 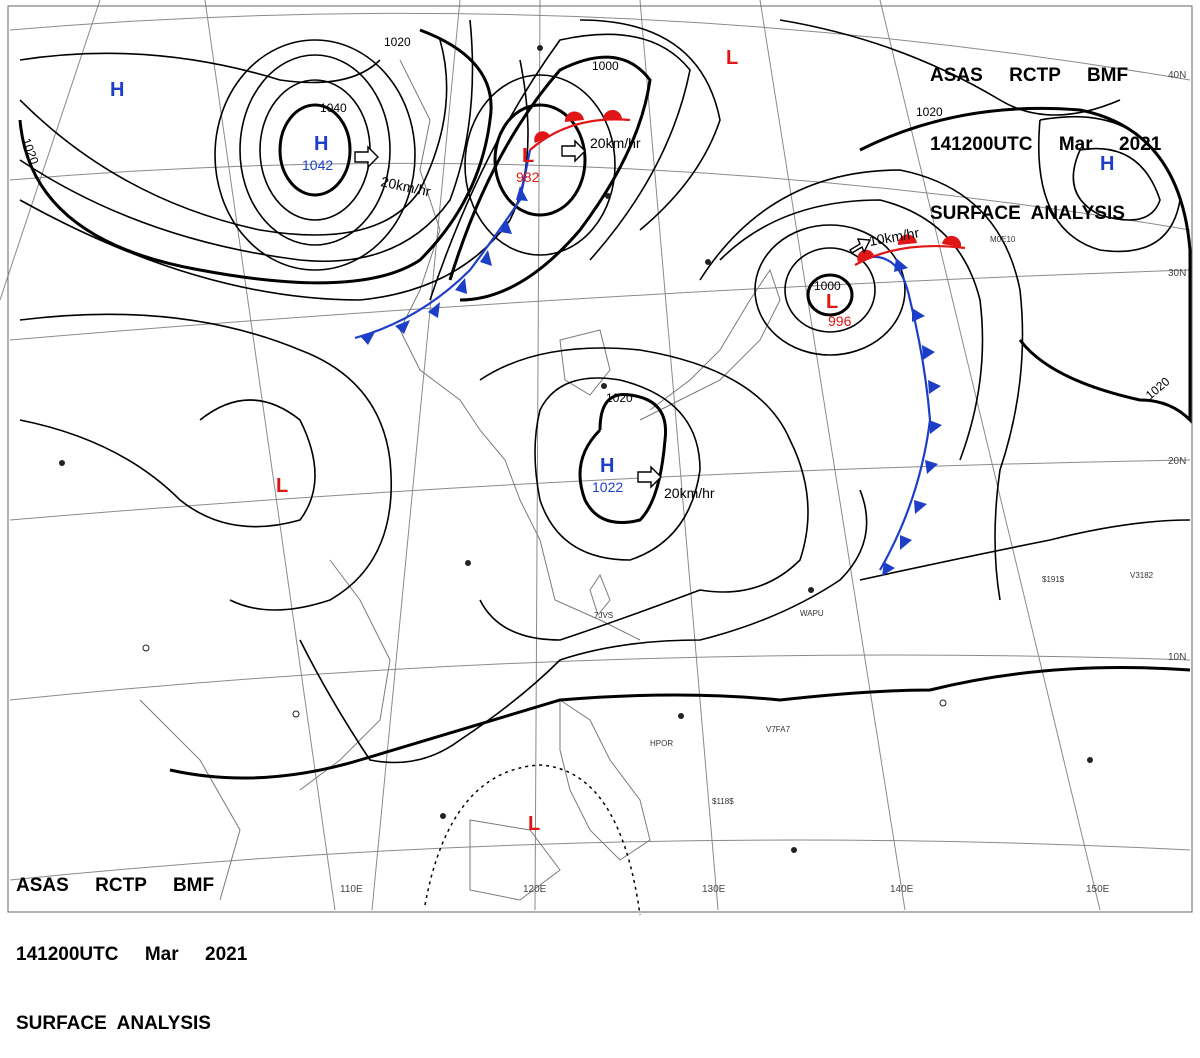 What do you see at coordinates (515, 860) in the screenshot?
I see `coast-borneo` at bounding box center [515, 860].